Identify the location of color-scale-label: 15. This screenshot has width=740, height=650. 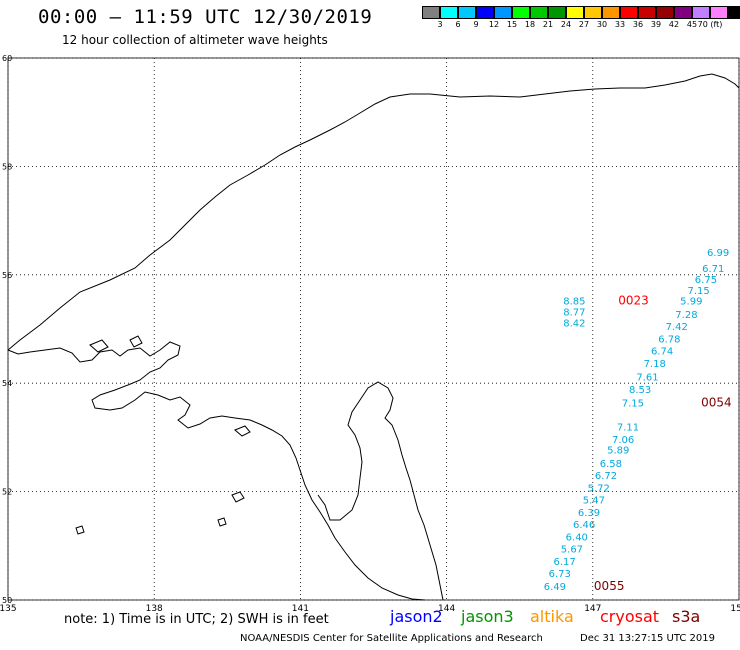
(512, 24).